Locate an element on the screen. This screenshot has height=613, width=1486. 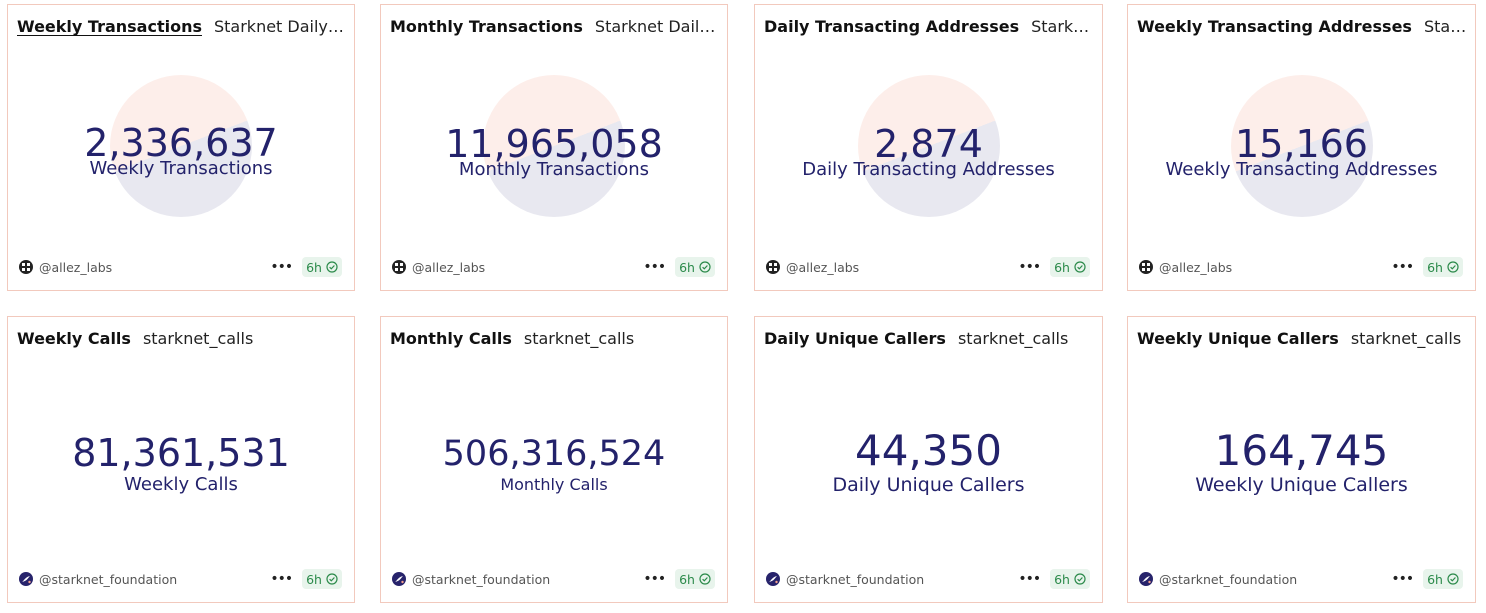
counter-value: 11,965,058 is located at coordinates (554, 144).